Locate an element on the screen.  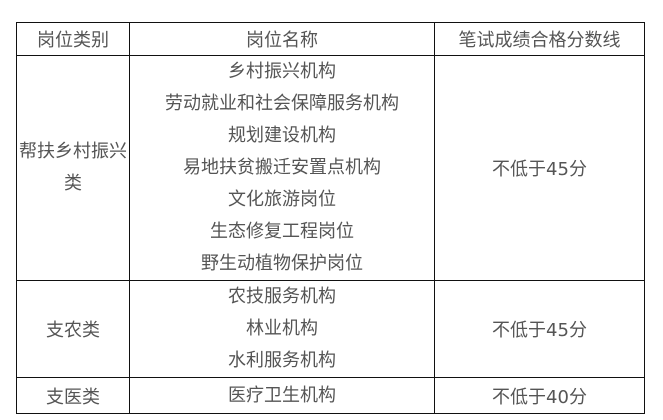
header-score-line: 笔试成绩合格分数线 is located at coordinates (539, 39).